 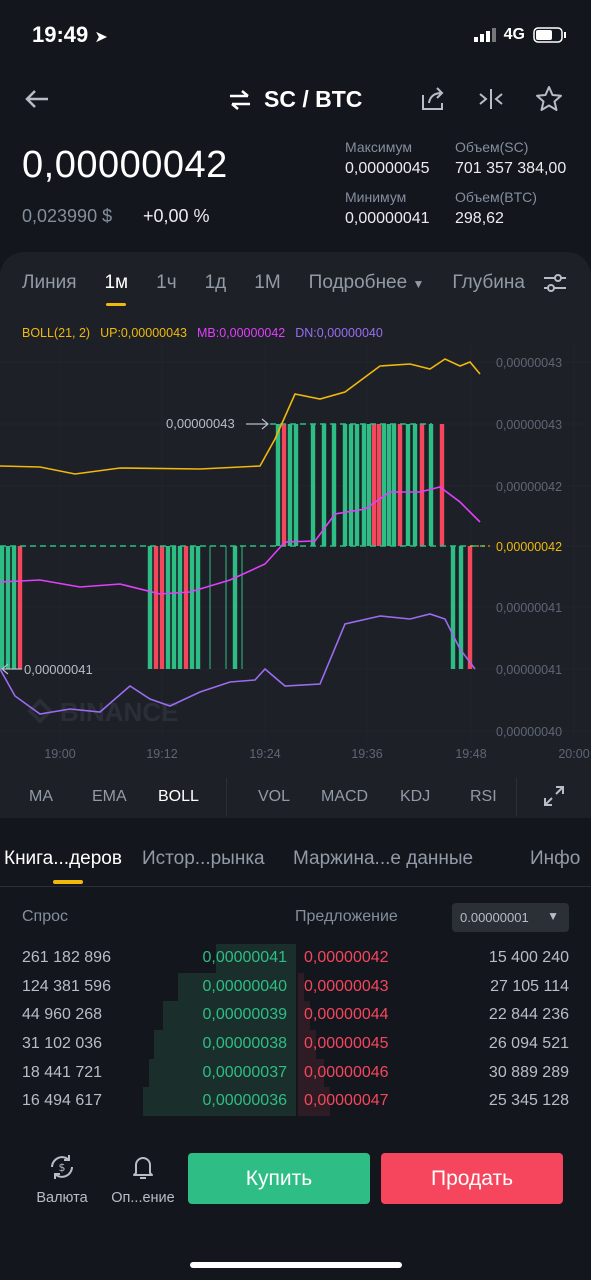 I want to click on compare-icon, so click(x=491, y=99).